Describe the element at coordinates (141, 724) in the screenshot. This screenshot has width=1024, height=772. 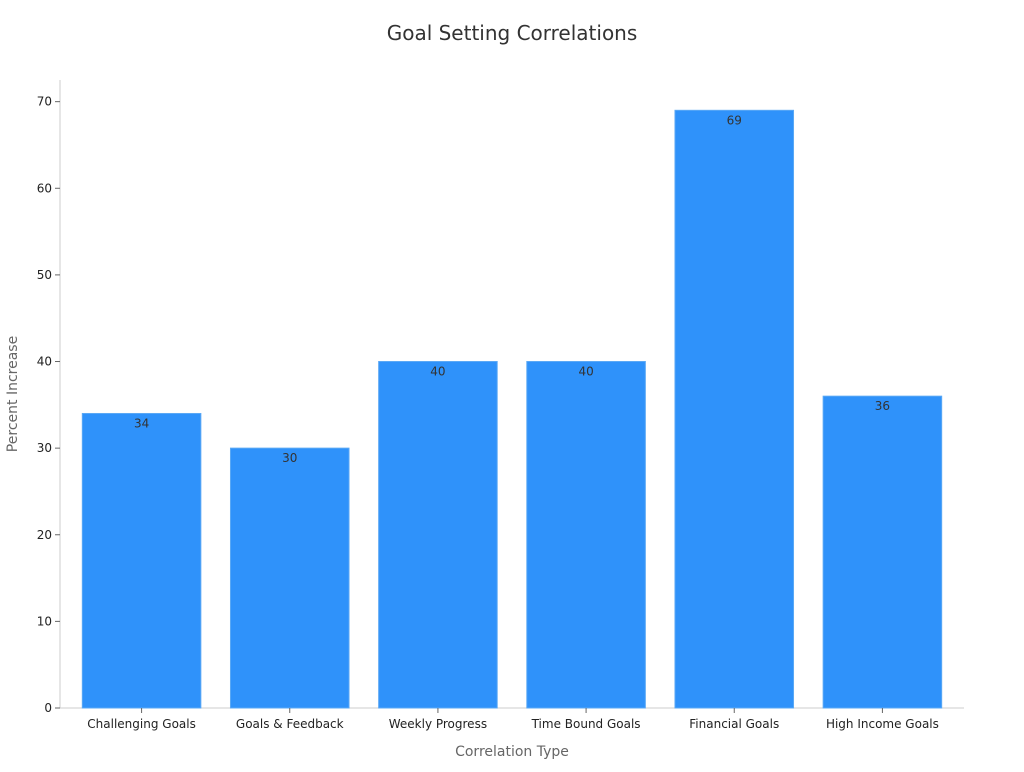
I see `x-tick-label: Challenging Goals` at that location.